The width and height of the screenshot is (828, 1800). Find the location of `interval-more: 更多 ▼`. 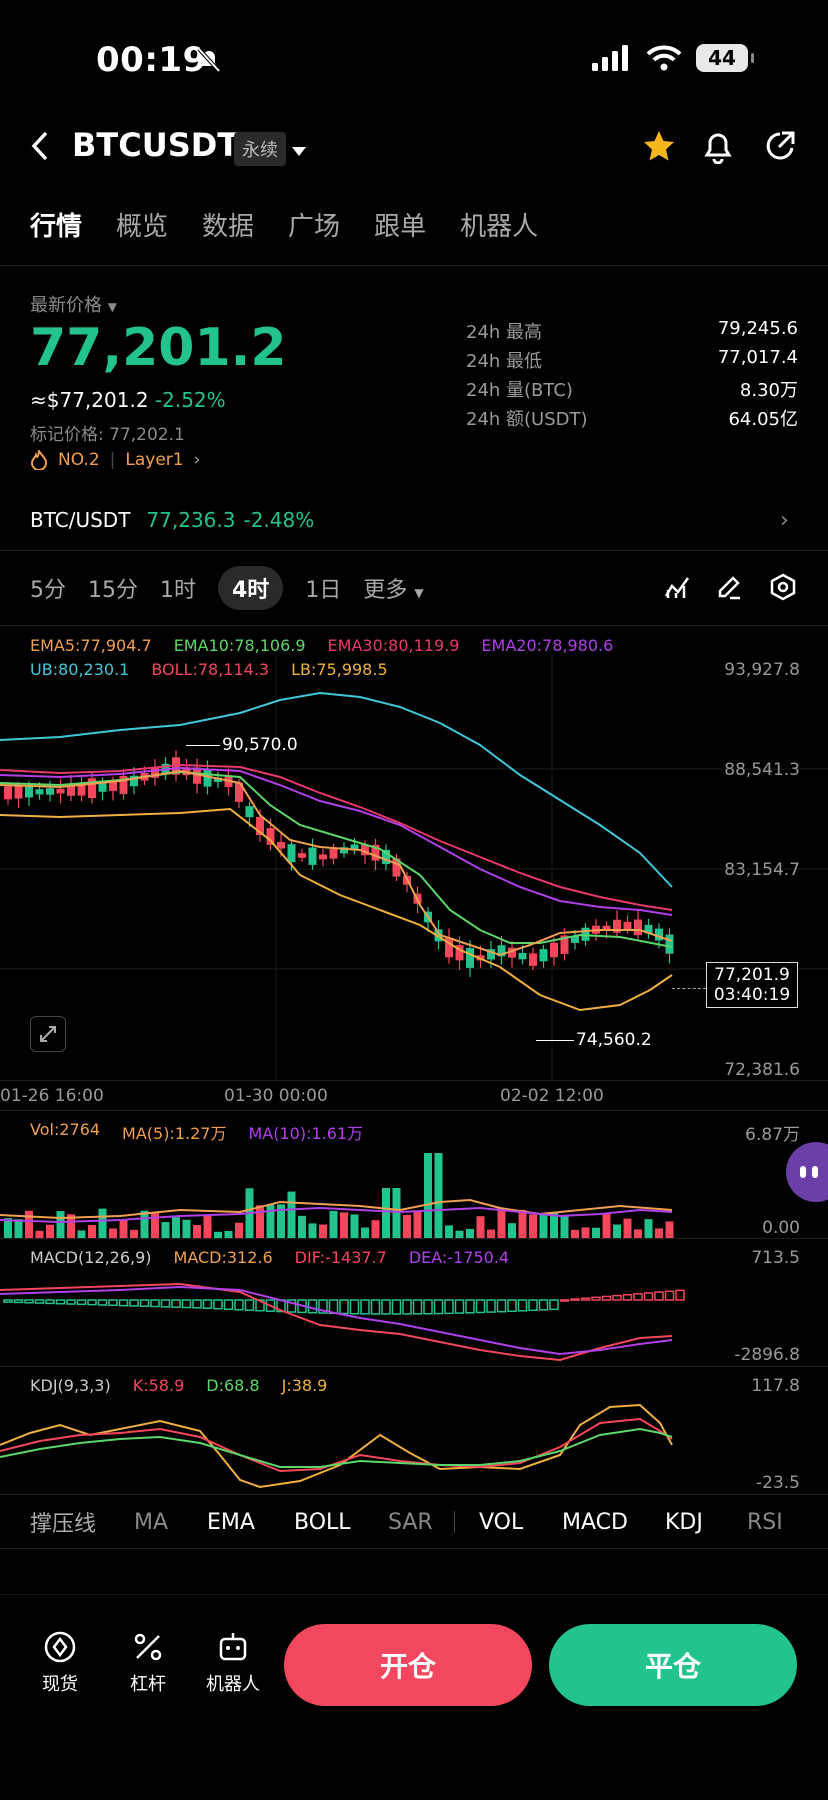

interval-more: 更多 ▼ is located at coordinates (393, 590).